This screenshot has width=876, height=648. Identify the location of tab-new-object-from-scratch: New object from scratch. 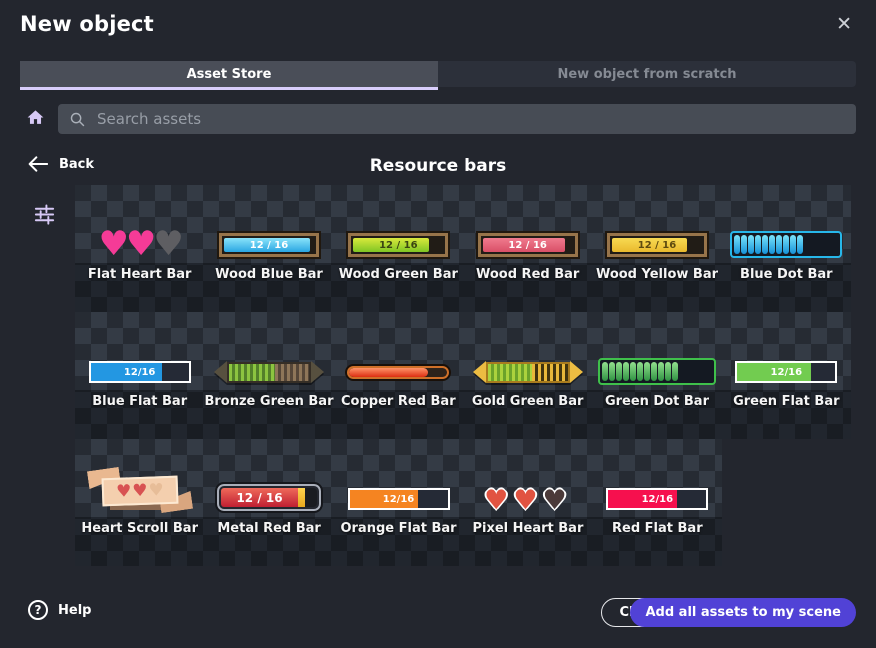
(647, 74).